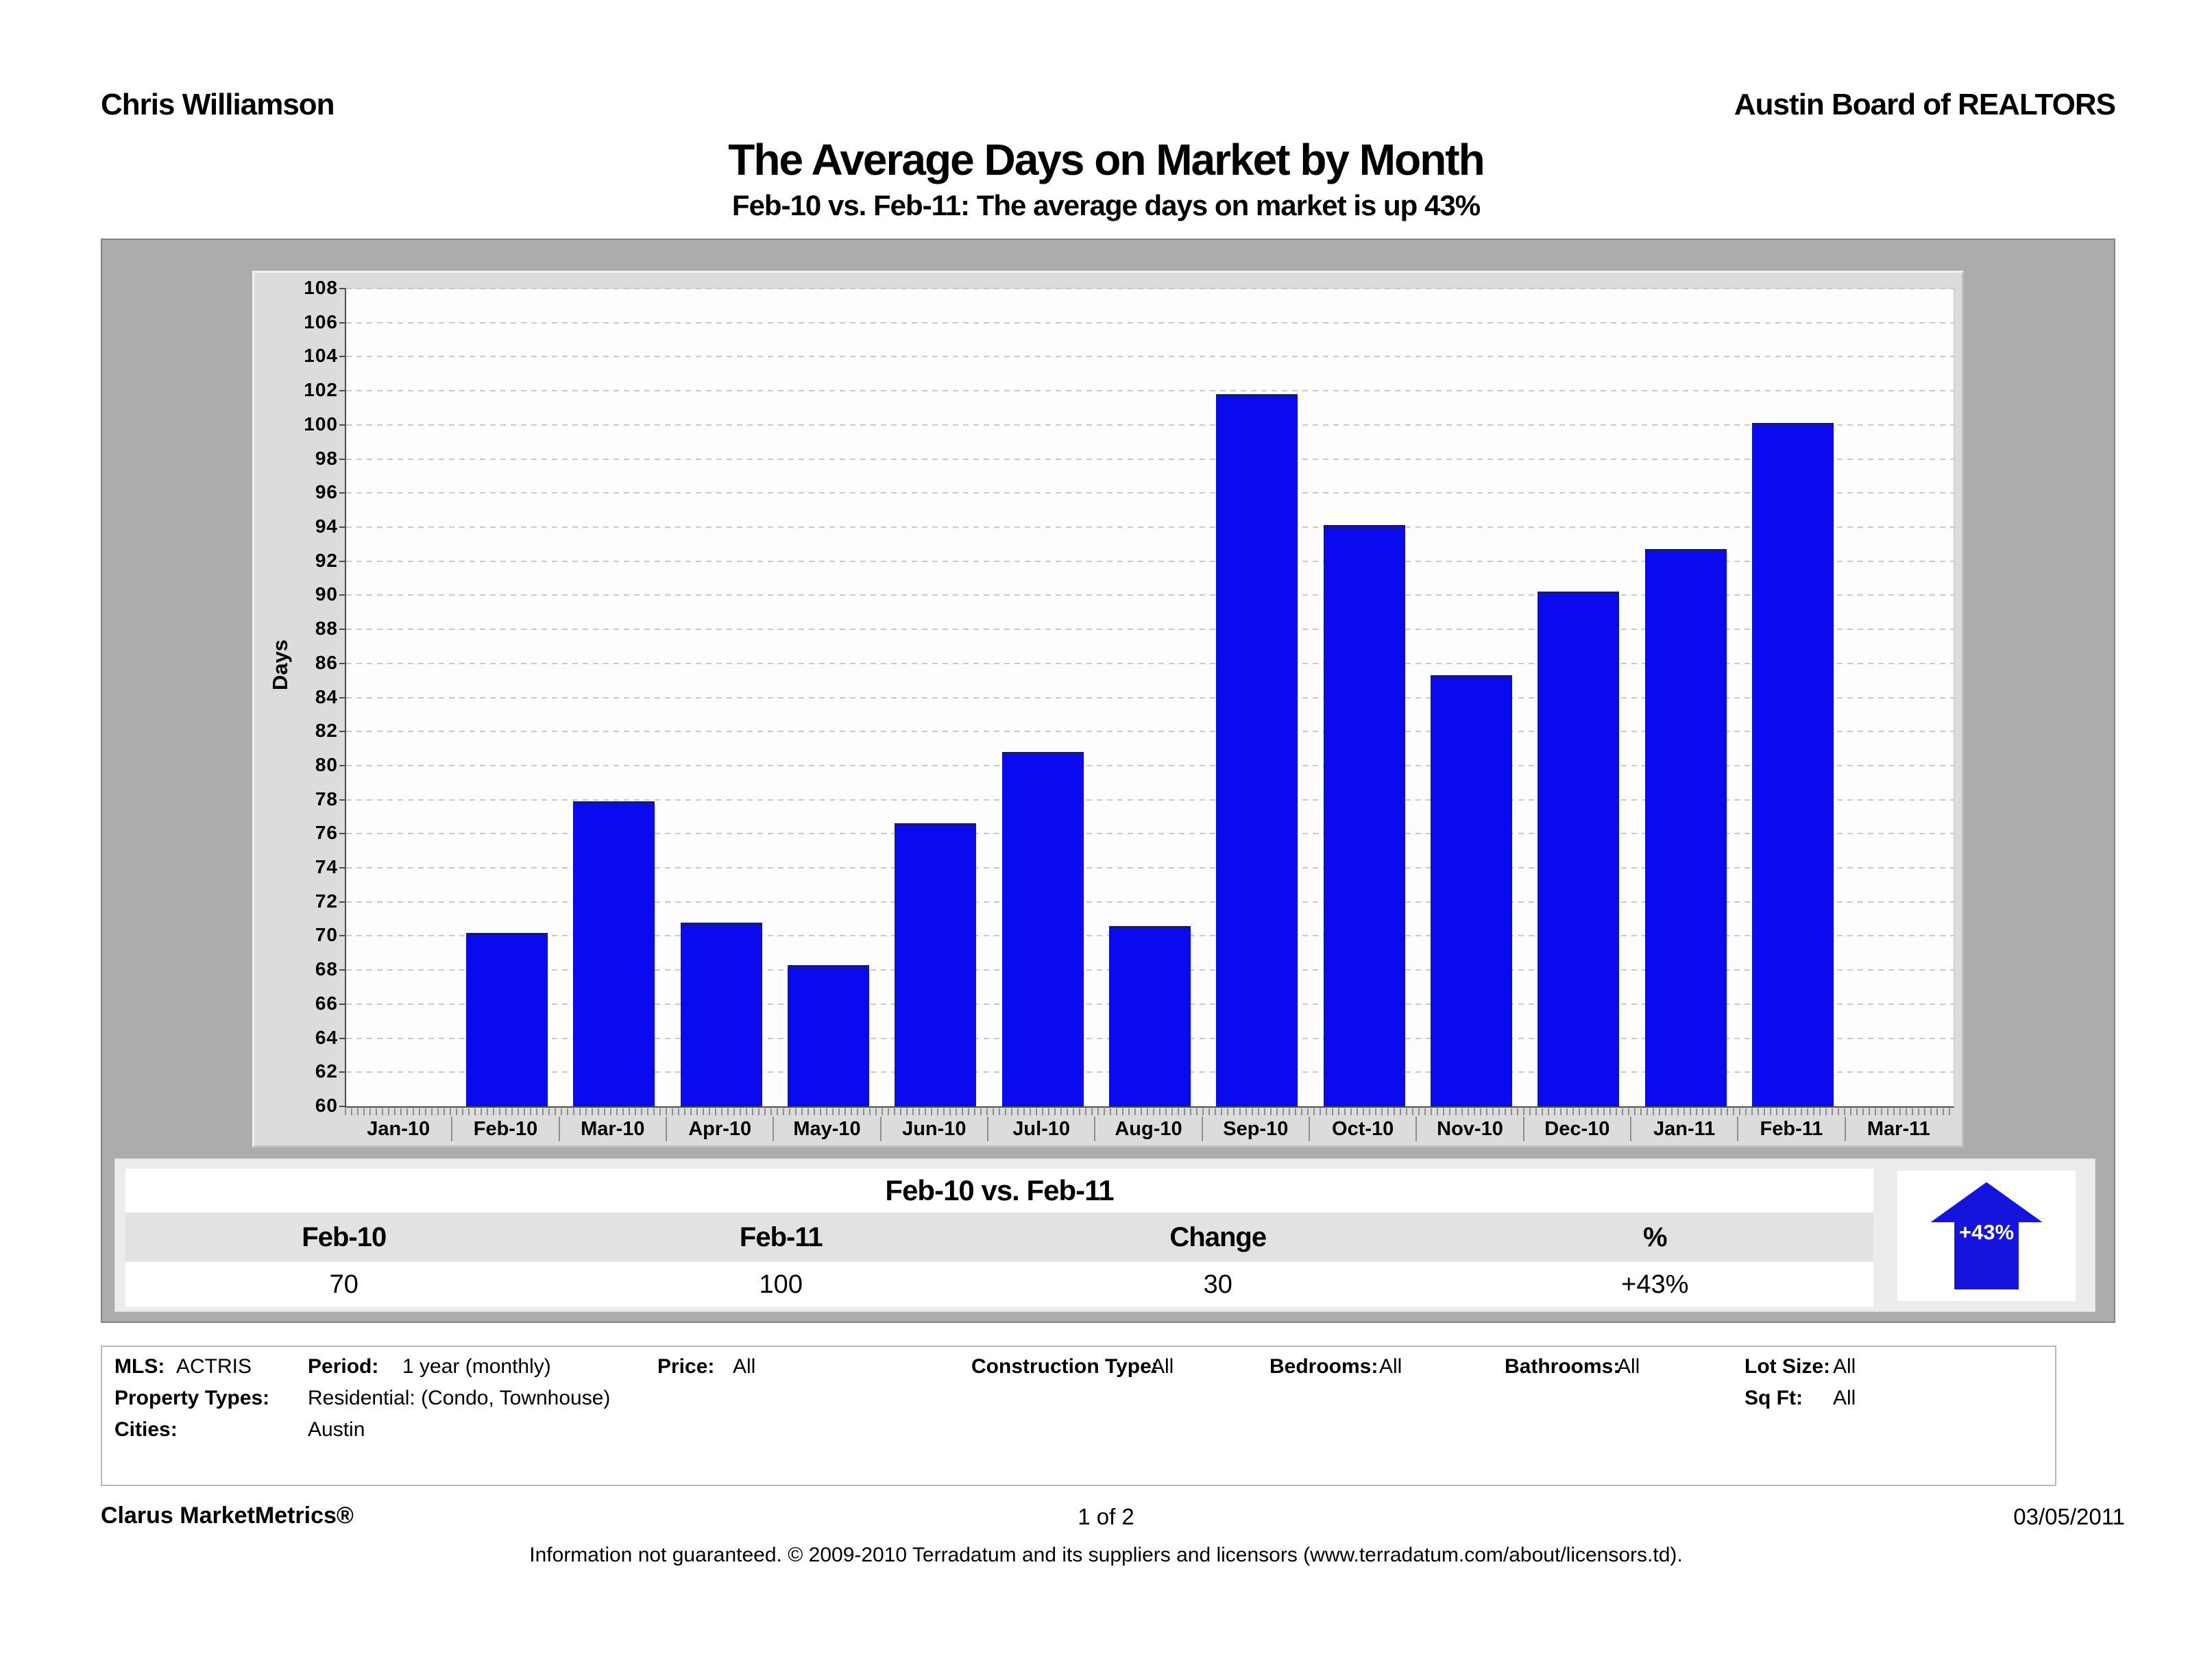 The image size is (2212, 1678). What do you see at coordinates (321, 321) in the screenshot?
I see `y-tick-label: 106` at bounding box center [321, 321].